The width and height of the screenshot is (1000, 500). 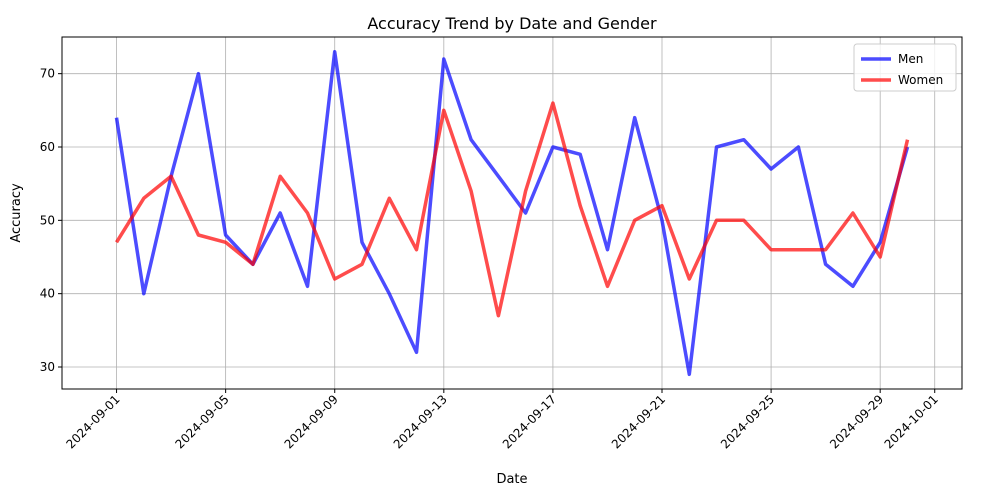 I want to click on legend-label-women: Women, so click(x=920, y=80).